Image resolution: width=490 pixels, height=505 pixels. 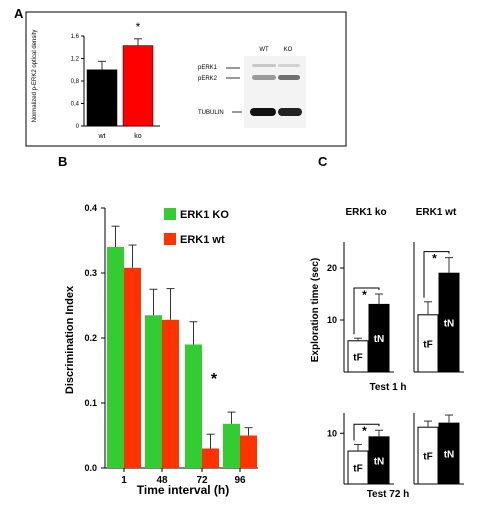 I want to click on panel-label-b: B, so click(x=62, y=161).